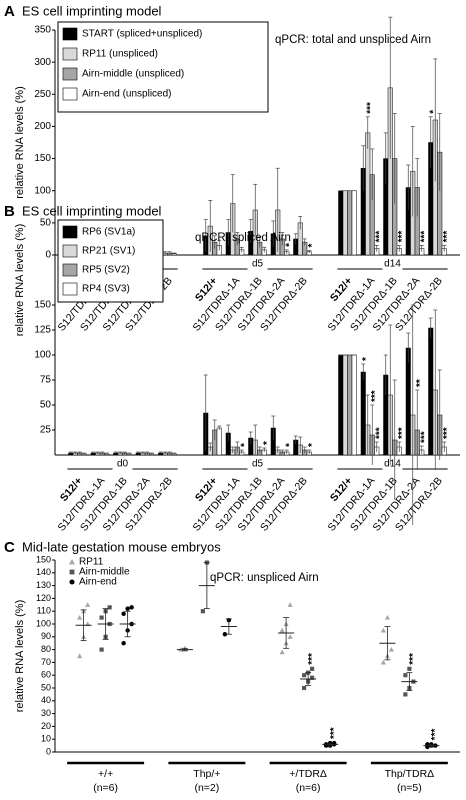 The height and width of the screenshot is (800, 466). I want to click on legend-label: RP11 (unspliced), so click(120, 54).